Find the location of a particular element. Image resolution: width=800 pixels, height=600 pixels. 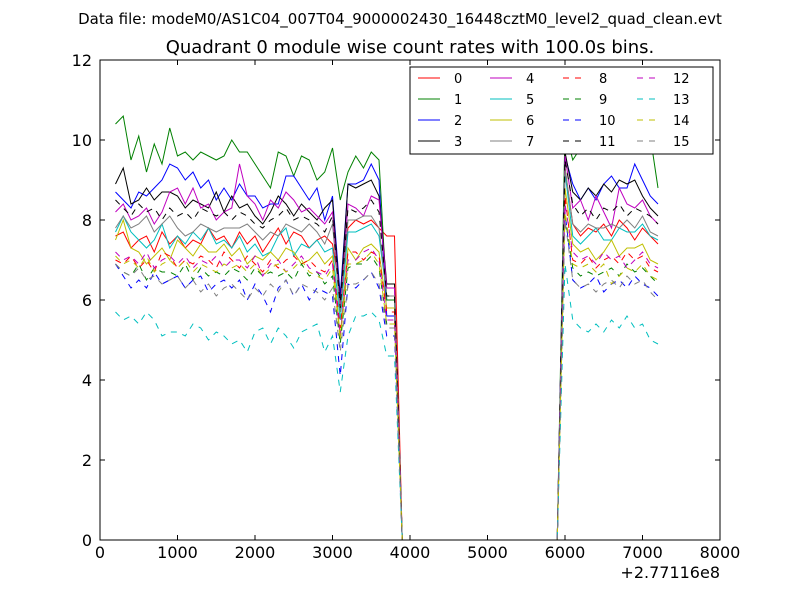

y-tick-label: 2 is located at coordinates (87, 460).